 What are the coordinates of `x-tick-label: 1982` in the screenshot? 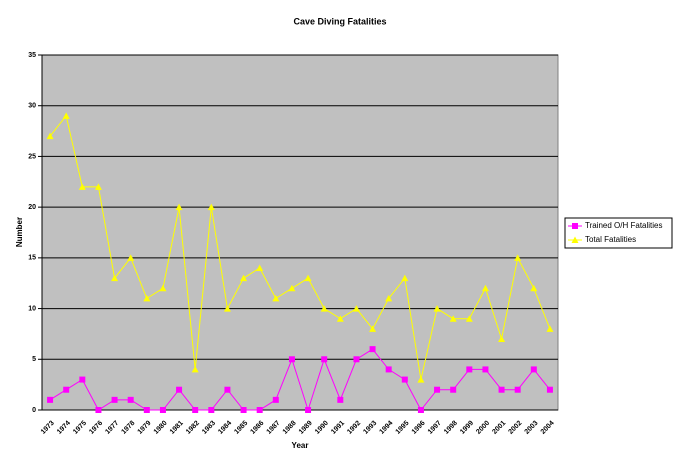 It's located at (193, 428).